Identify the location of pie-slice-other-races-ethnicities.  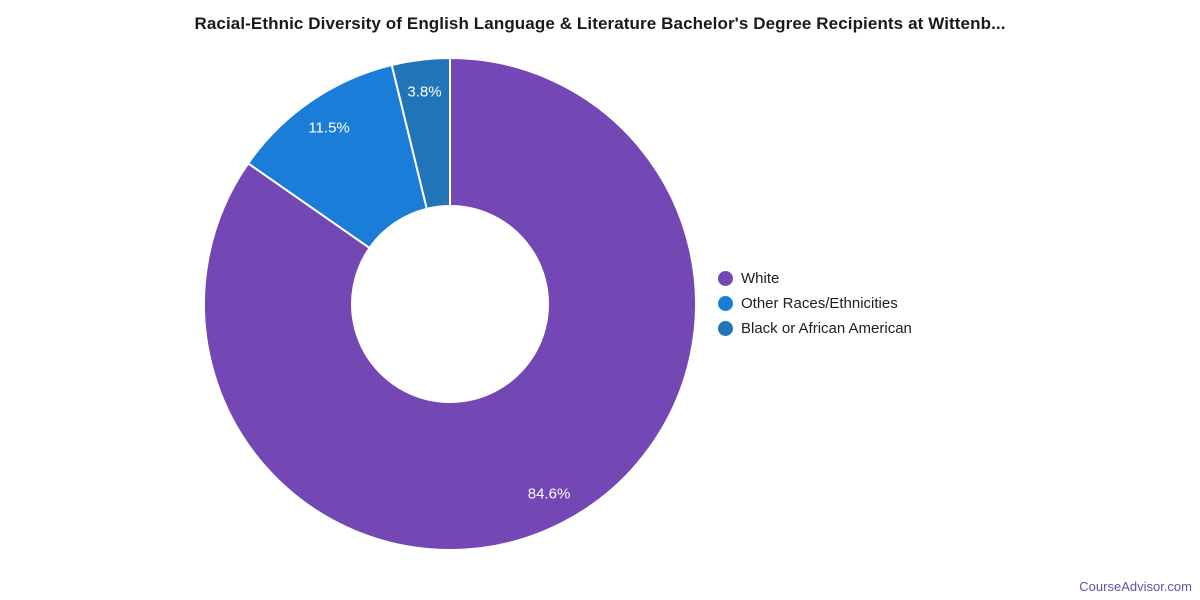
(337, 156).